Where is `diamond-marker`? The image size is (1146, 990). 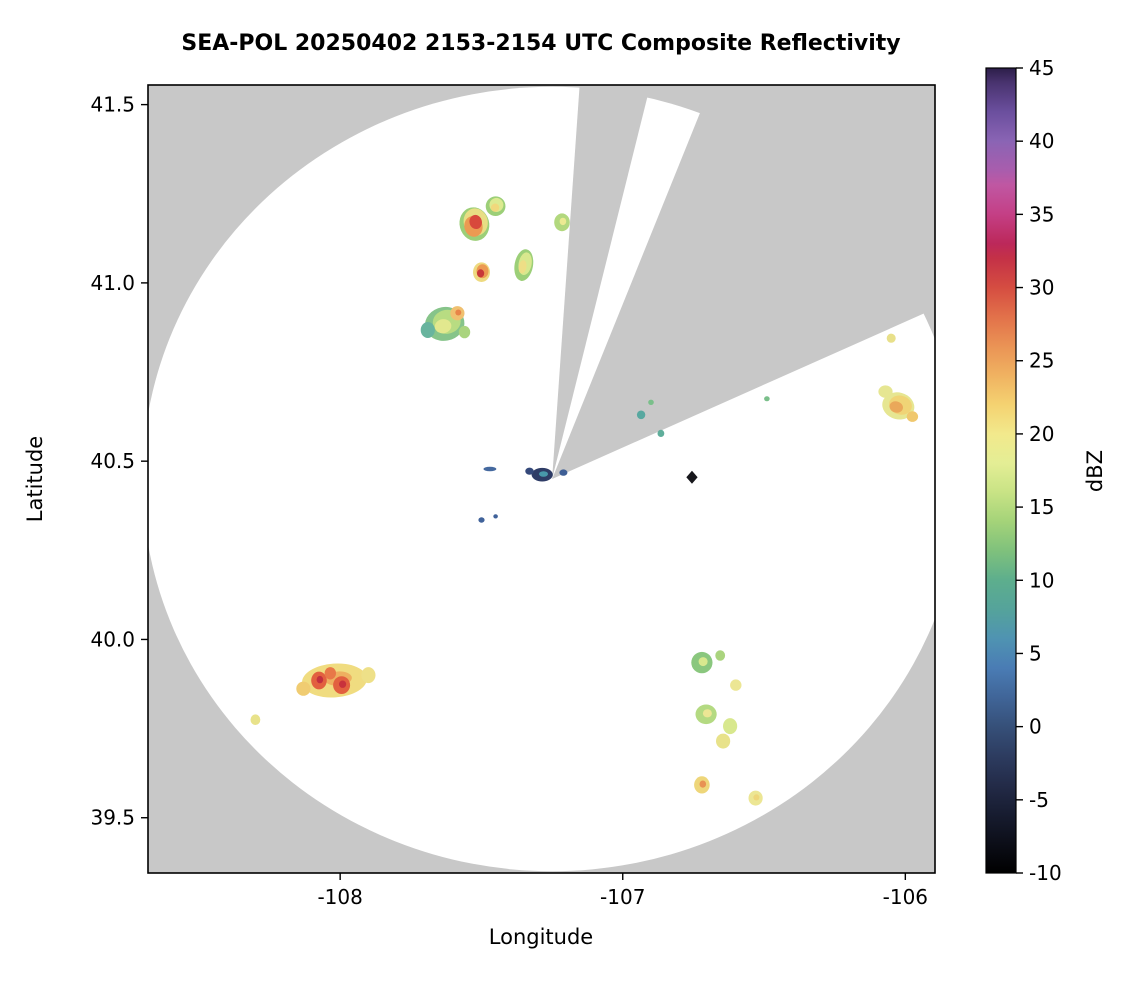
diamond-marker is located at coordinates (692, 477).